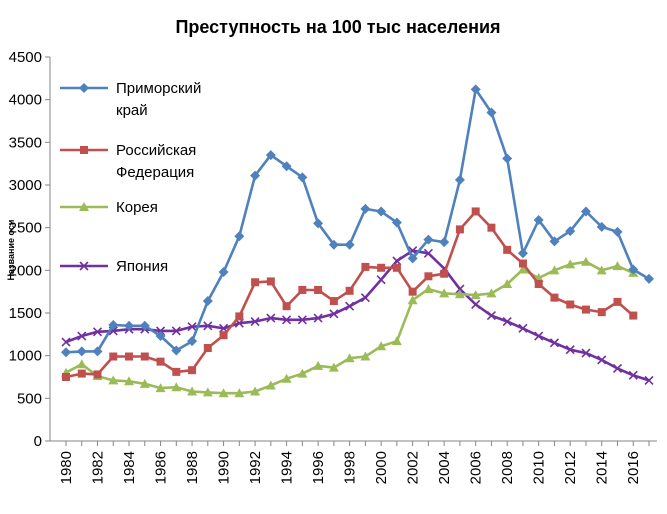 The width and height of the screenshot is (667, 514). What do you see at coordinates (25, 185) in the screenshot?
I see `y-tick-label: 3000` at bounding box center [25, 185].